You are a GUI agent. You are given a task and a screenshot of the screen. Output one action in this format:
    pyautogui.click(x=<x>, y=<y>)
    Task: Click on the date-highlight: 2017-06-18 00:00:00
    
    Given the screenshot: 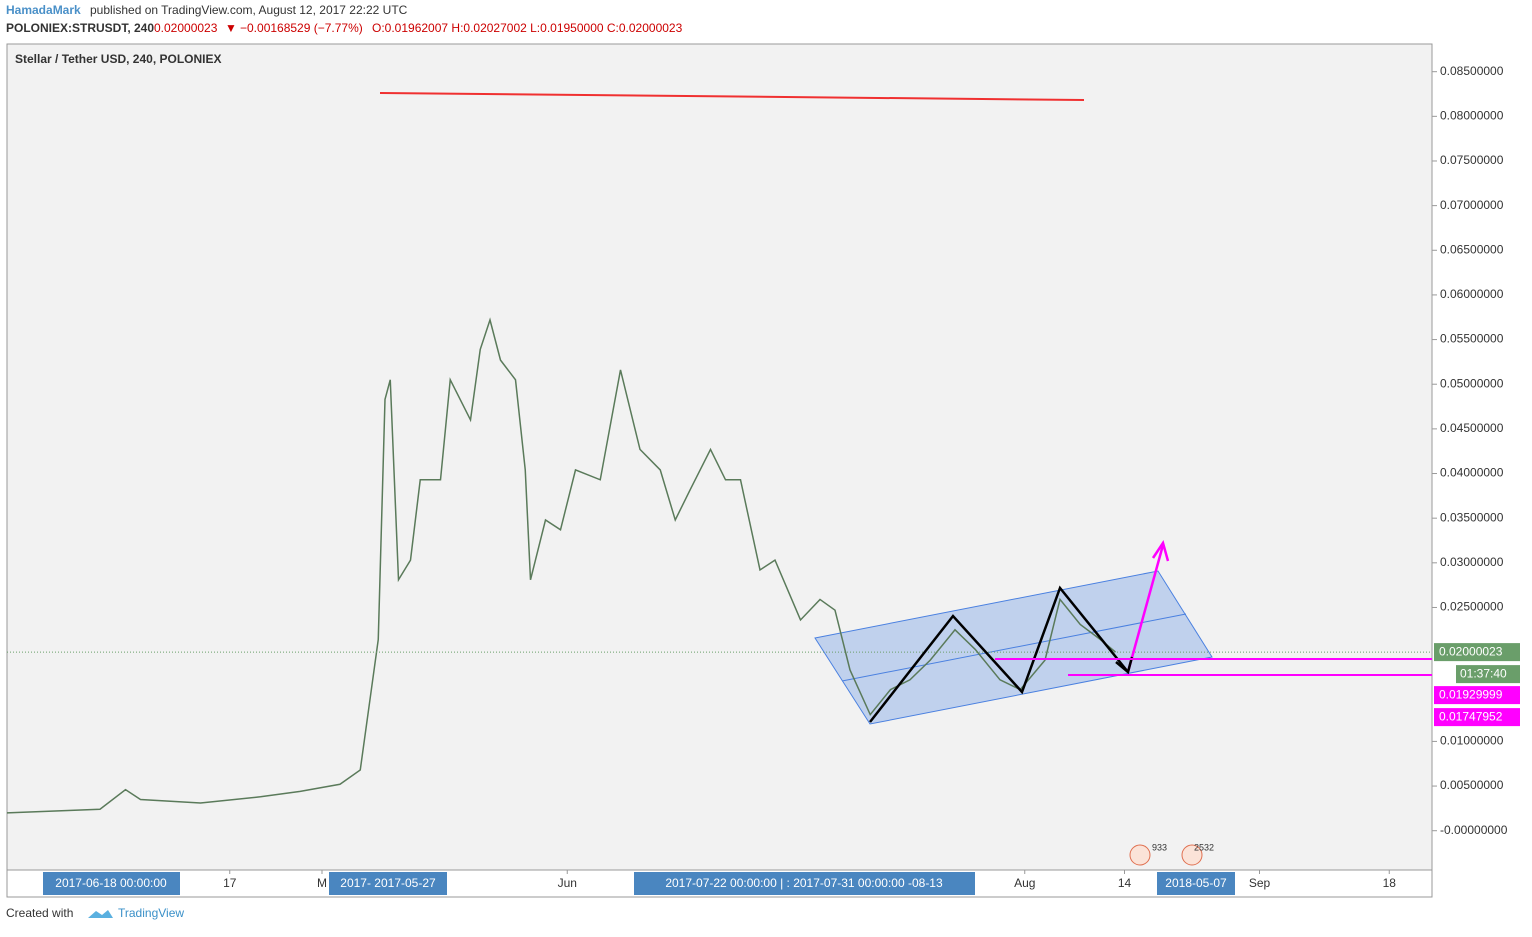 What is the action you would take?
    pyautogui.click(x=111, y=883)
    